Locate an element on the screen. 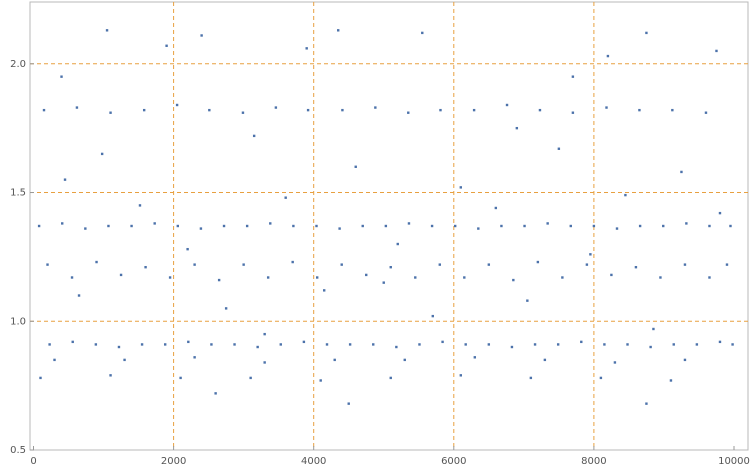  x-tick-label: 8000 is located at coordinates (593, 461).